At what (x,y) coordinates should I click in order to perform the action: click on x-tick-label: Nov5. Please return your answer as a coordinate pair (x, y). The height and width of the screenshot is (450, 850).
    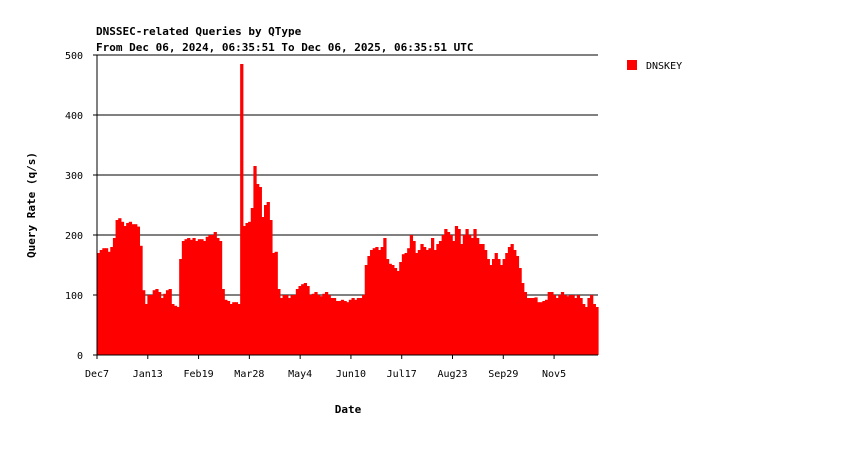
    Looking at the image, I should click on (554, 374).